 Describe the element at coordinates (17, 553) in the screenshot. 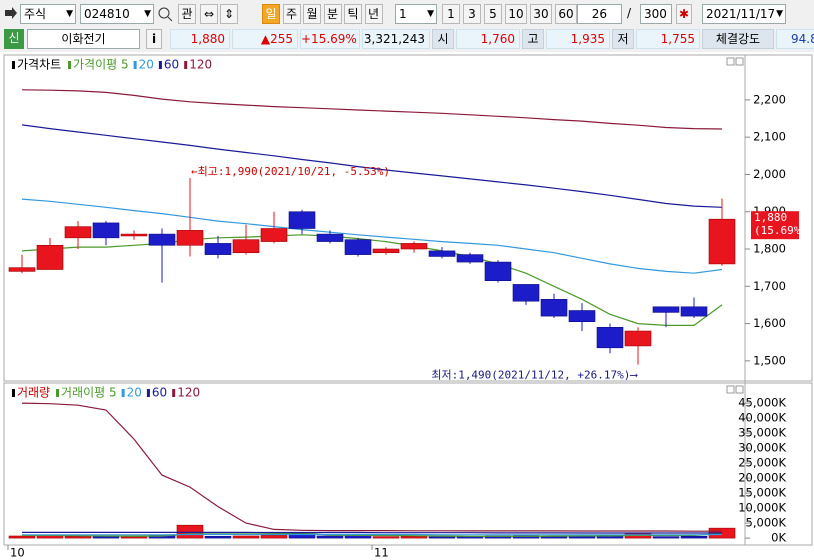

I see `x-tick-label: 10` at that location.